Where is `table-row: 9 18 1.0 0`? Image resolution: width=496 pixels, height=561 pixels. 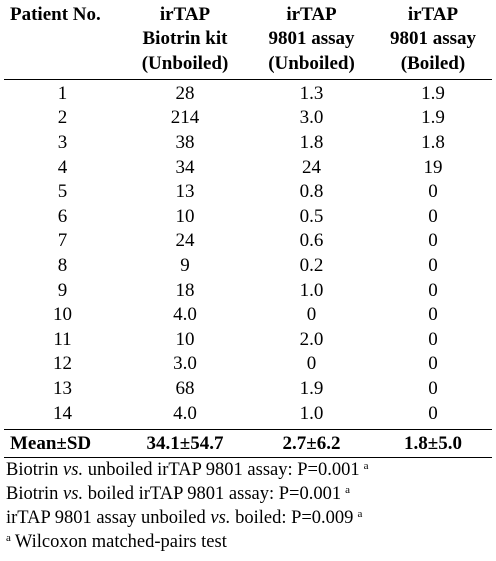 table-row: 9 18 1.0 0 is located at coordinates (248, 291).